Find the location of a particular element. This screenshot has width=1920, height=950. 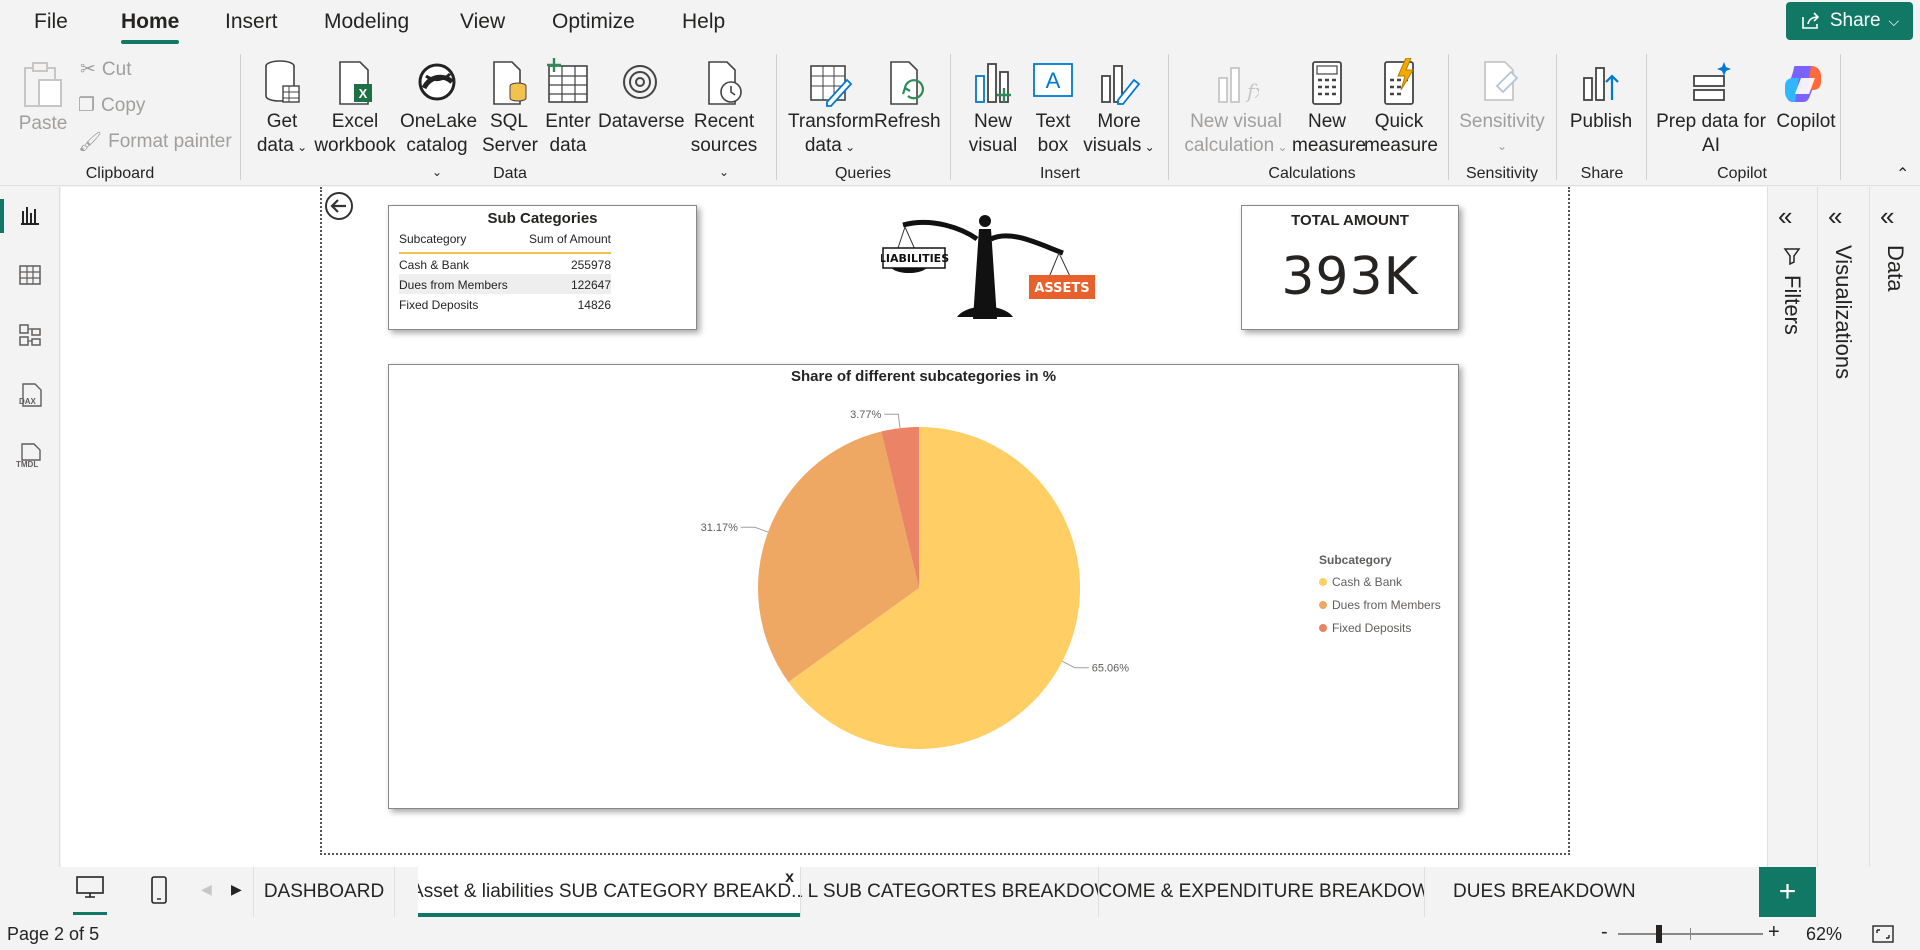

scroll-left-icon: ◀ is located at coordinates (206, 889).